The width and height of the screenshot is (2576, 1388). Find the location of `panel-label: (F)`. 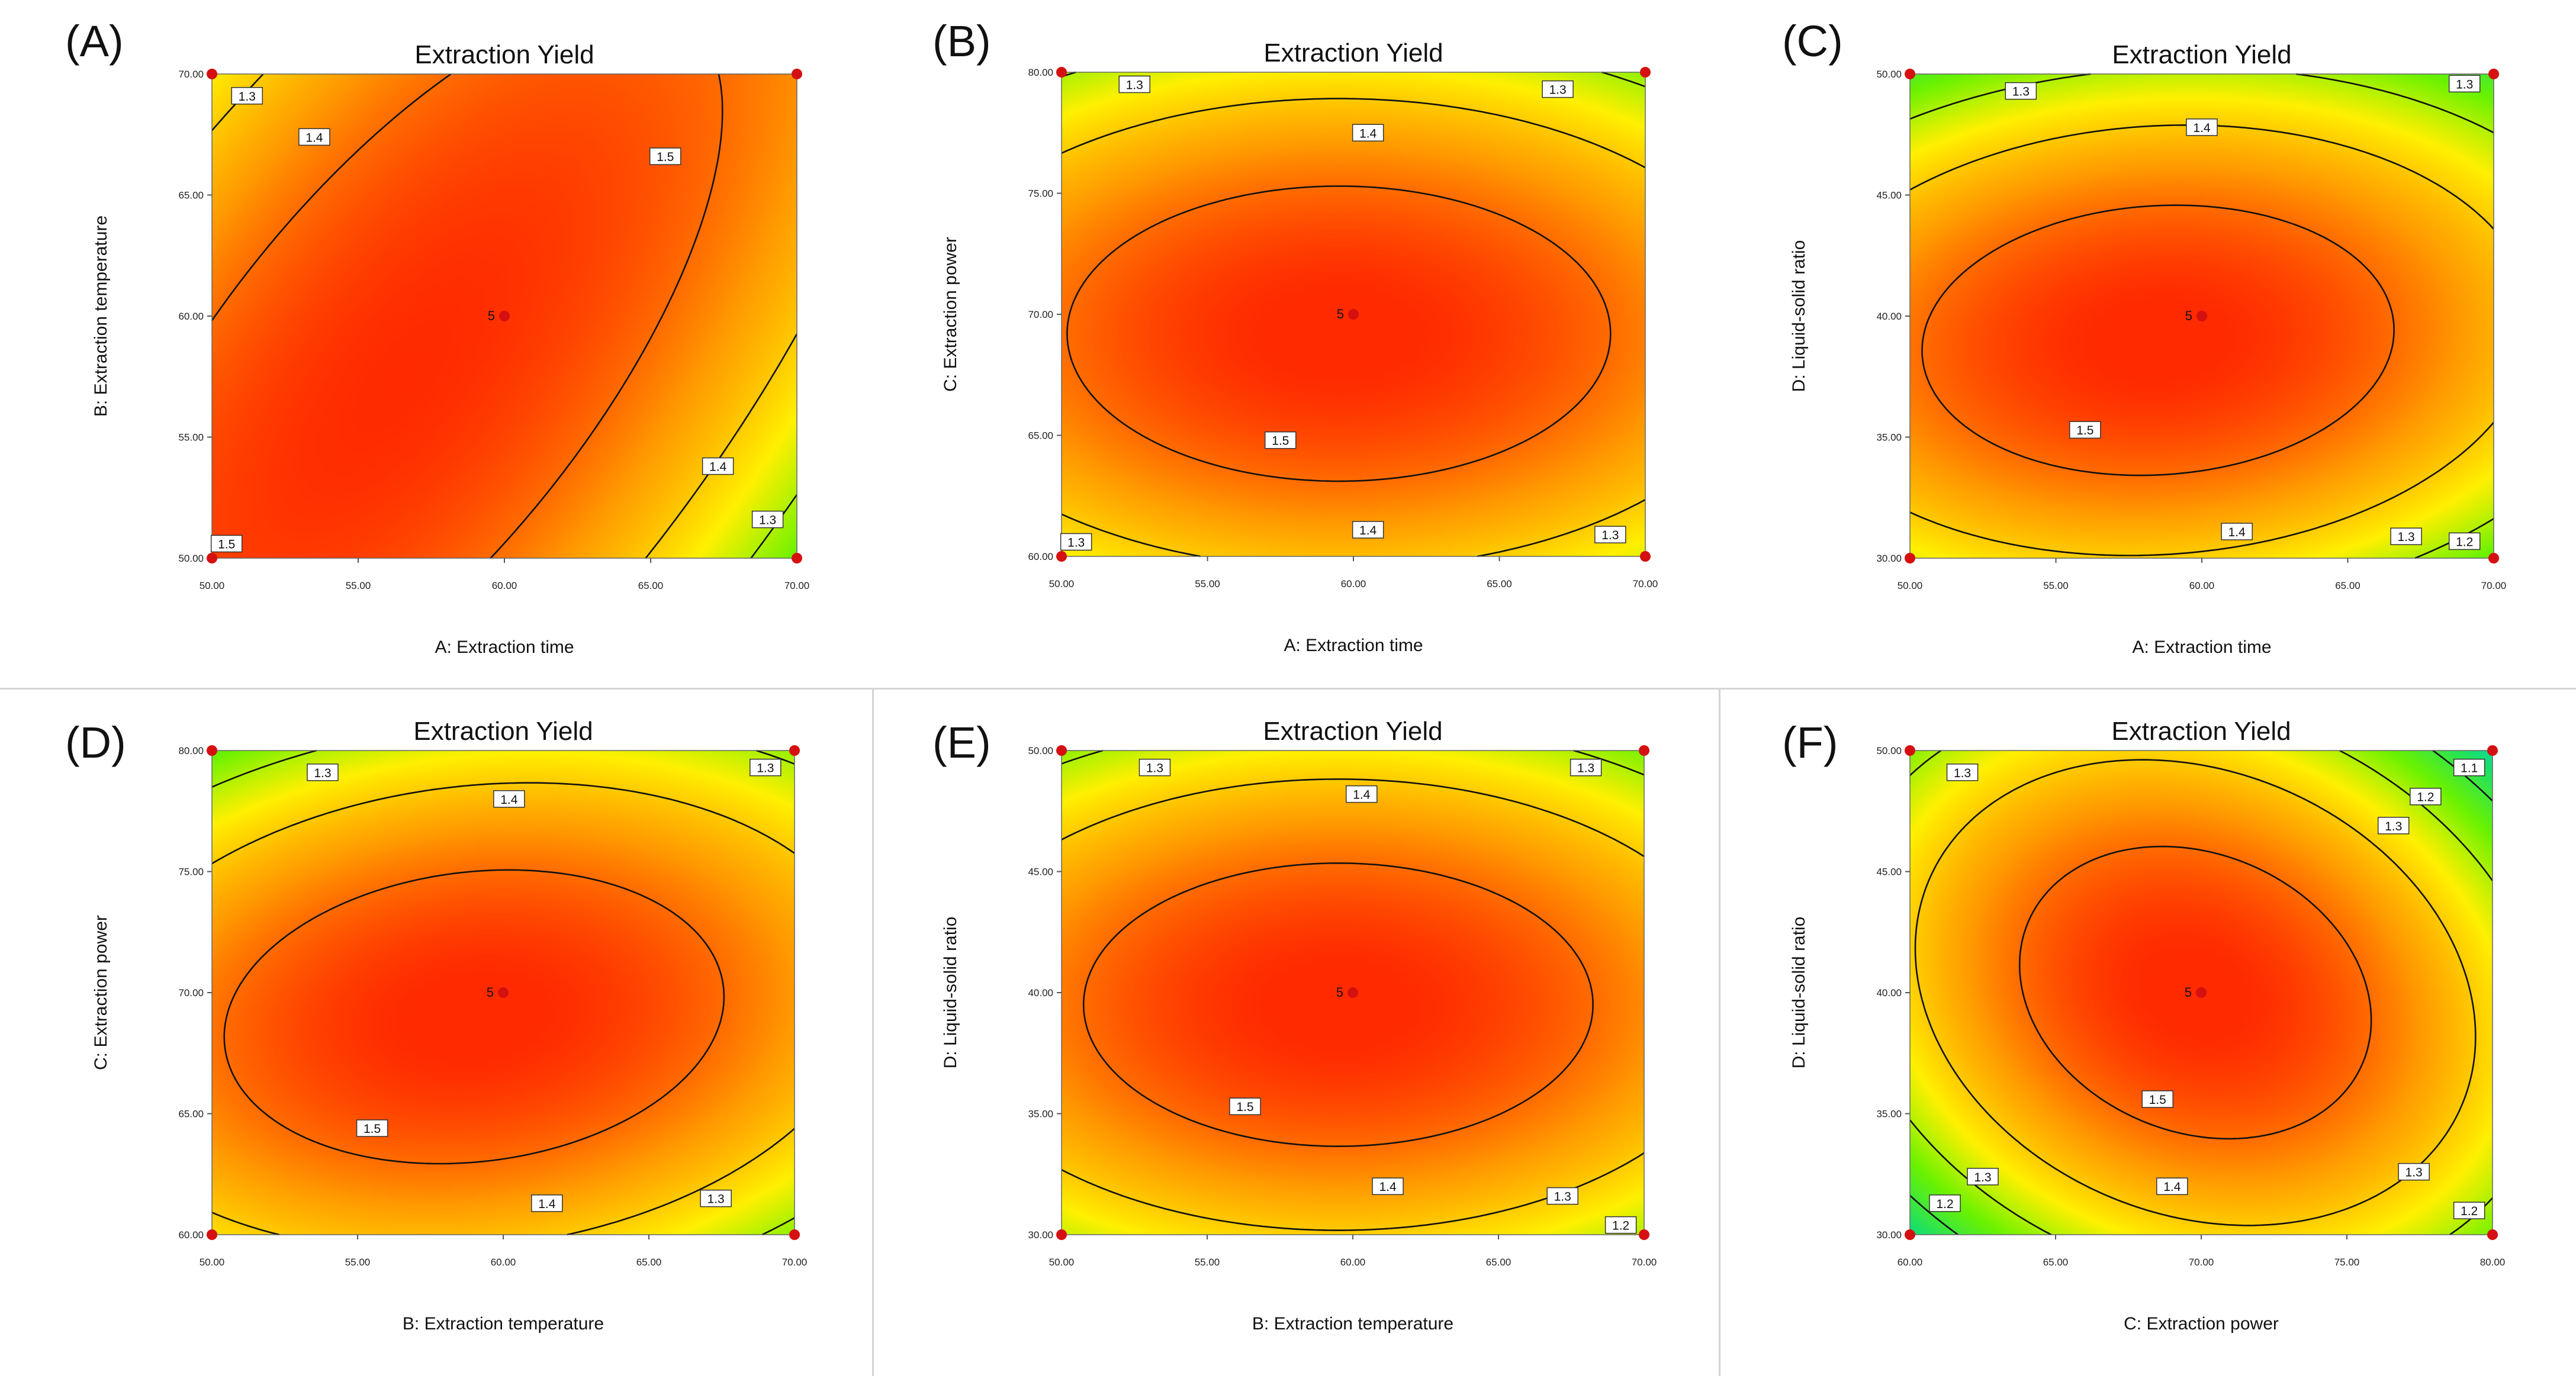

panel-label: (F) is located at coordinates (1810, 742).